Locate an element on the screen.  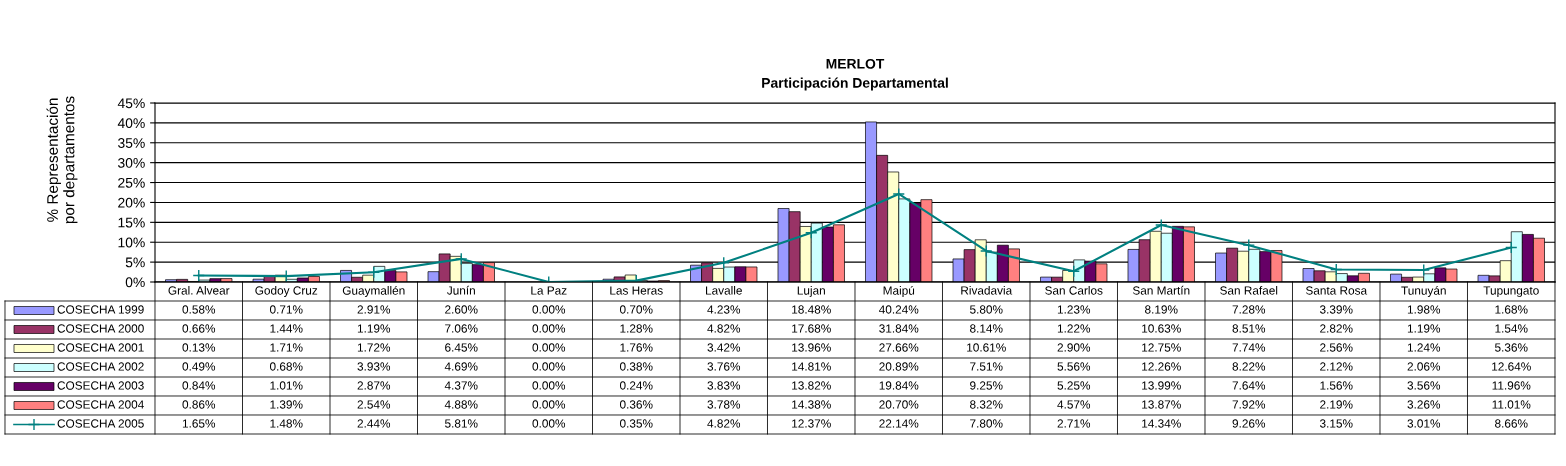
data-label: 8.32% is located at coordinates (986, 404).